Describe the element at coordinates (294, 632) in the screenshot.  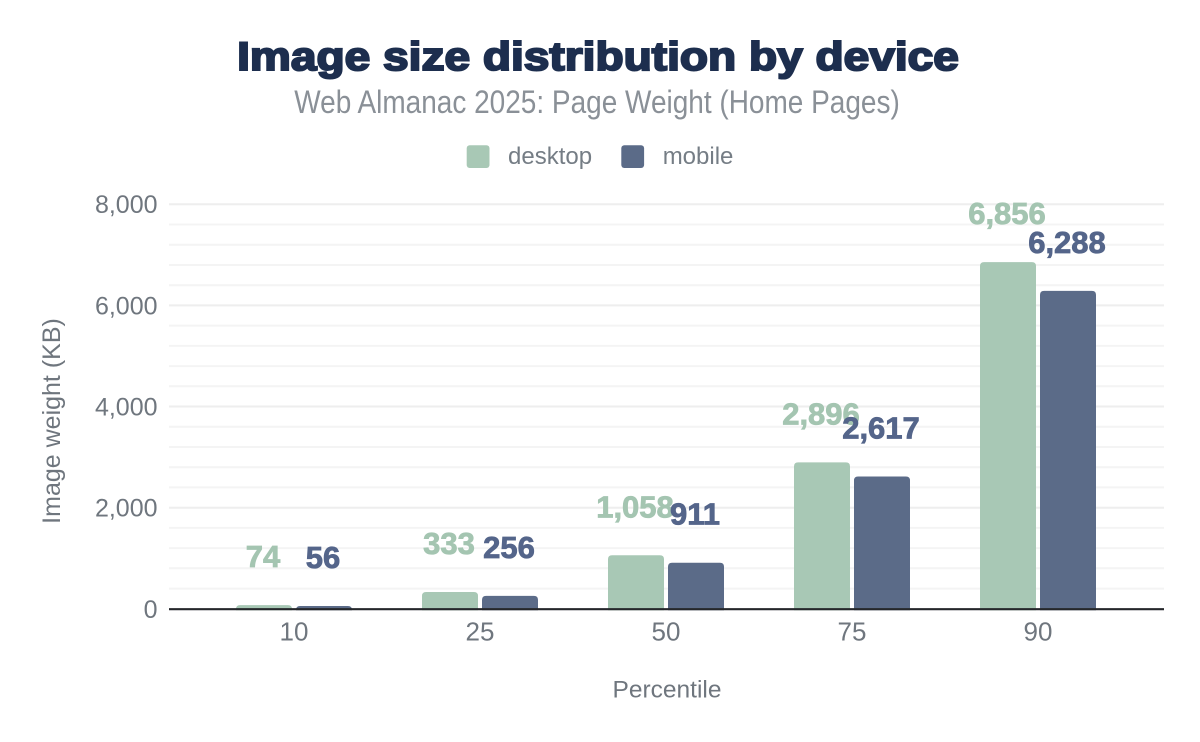
I see `svg-text: 10` at that location.